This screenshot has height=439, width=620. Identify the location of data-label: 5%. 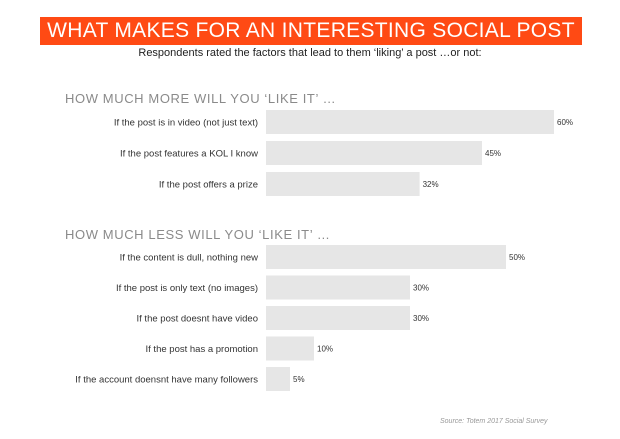
(299, 379).